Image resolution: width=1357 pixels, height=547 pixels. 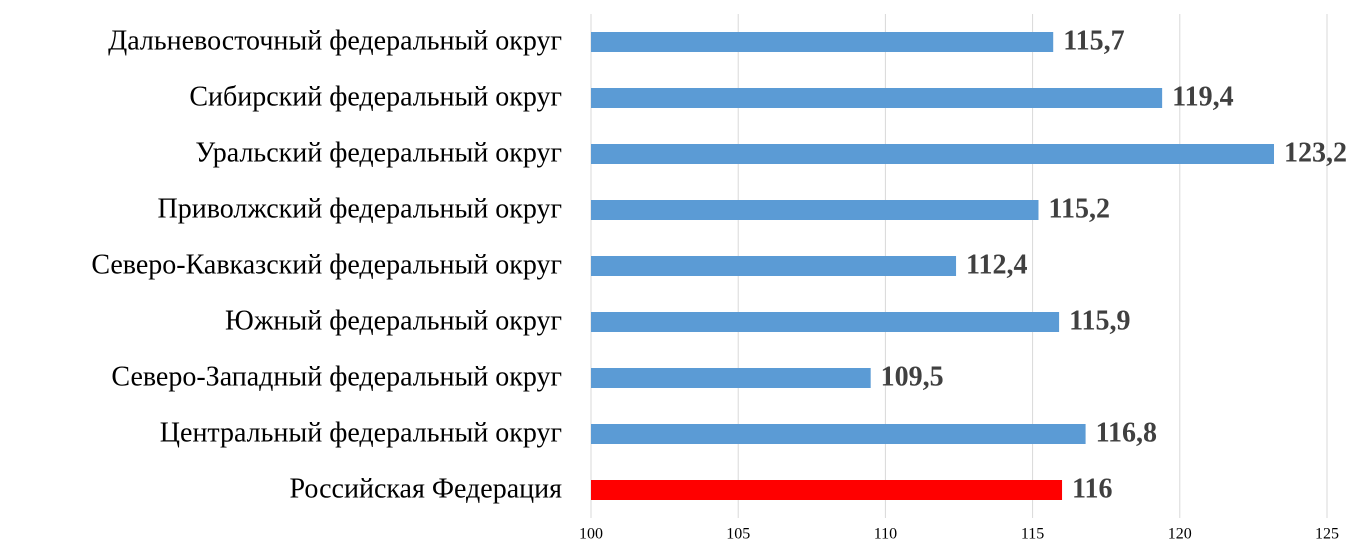 I want to click on data-label: 115,2, so click(x=1078, y=208).